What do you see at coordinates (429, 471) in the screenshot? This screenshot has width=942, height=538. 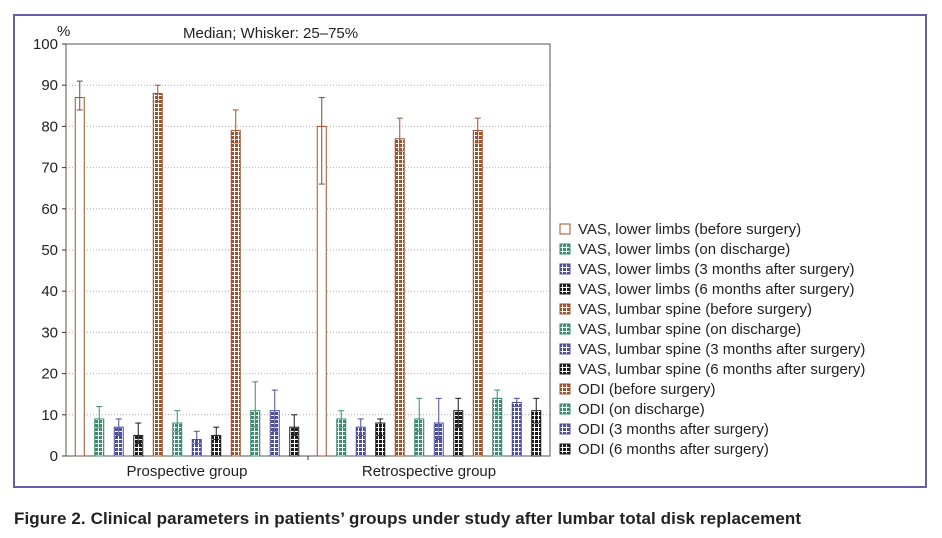 I see `x-category-label: Retrospective group` at bounding box center [429, 471].